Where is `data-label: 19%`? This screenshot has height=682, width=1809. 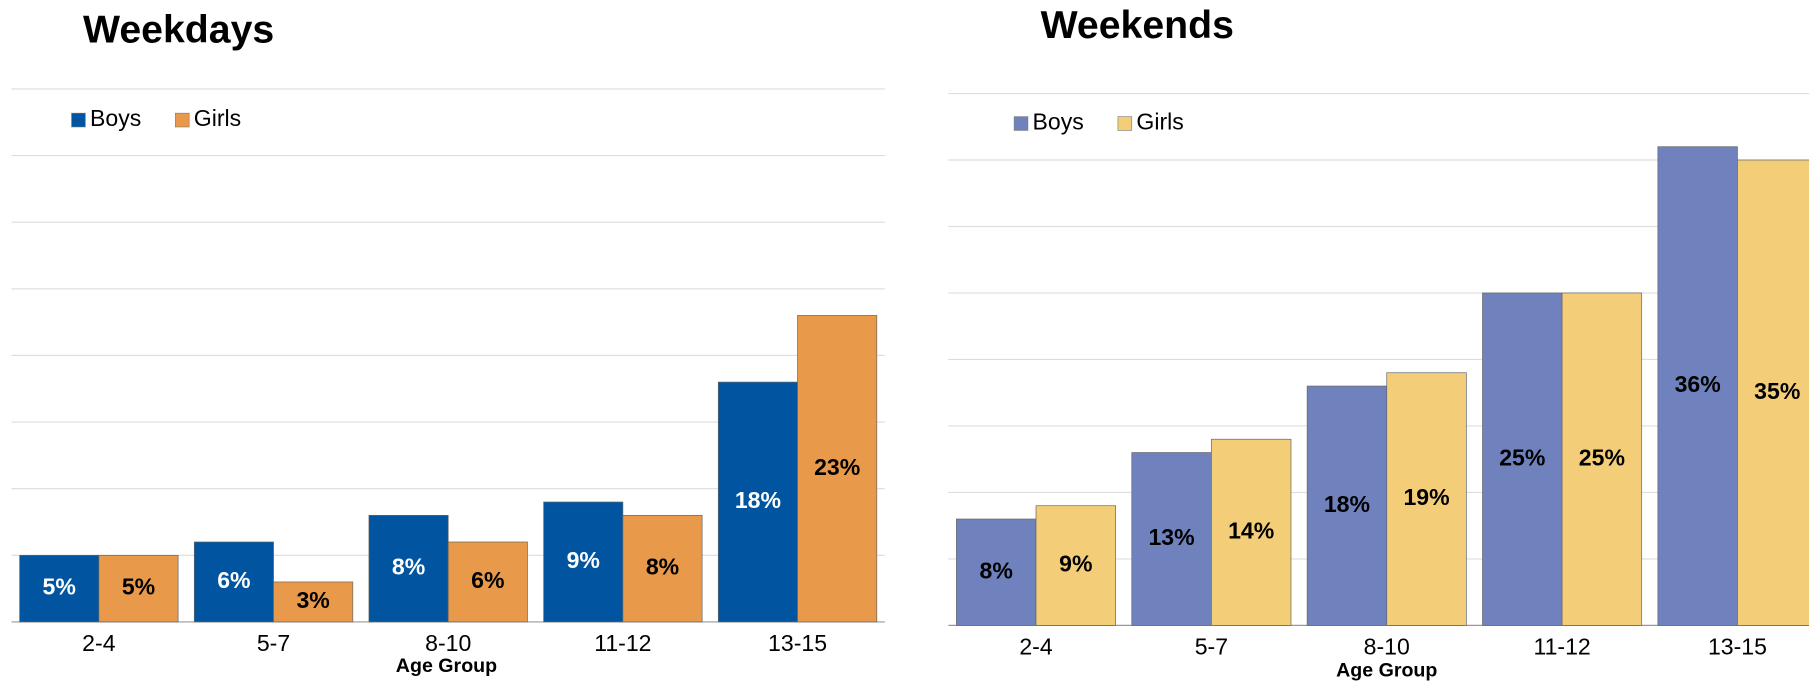
data-label: 19% is located at coordinates (1426, 497).